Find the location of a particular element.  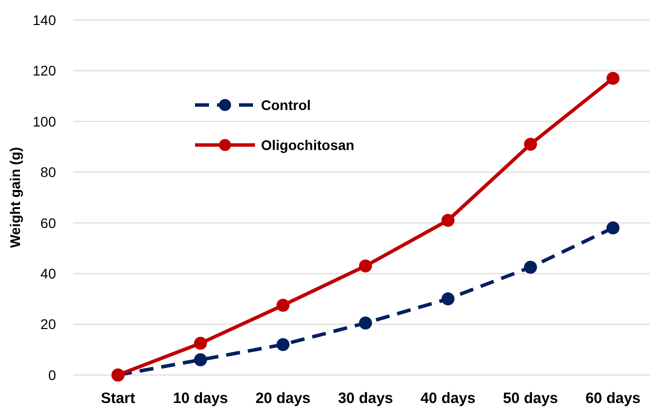

y-tick-label: 120 is located at coordinates (44, 70).